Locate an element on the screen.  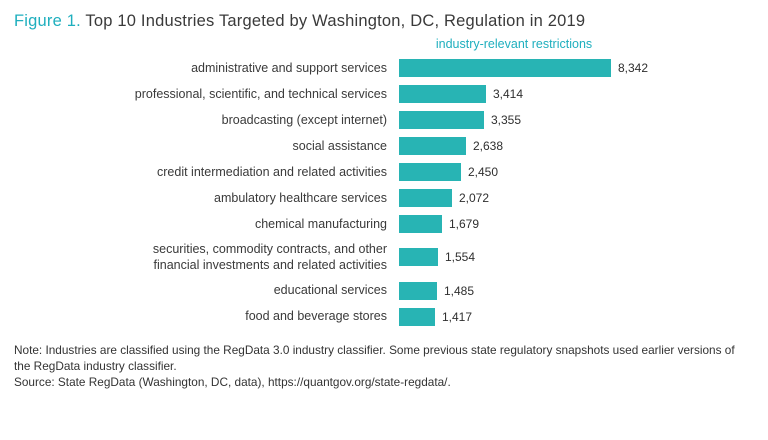
chart-row: social assistance 2,638 is located at coordinates (384, 146).